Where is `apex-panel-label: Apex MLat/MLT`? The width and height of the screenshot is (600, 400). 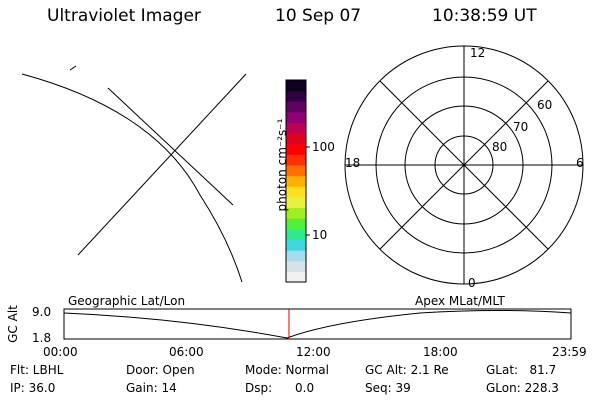 apex-panel-label: Apex MLat/MLT is located at coordinates (460, 301).